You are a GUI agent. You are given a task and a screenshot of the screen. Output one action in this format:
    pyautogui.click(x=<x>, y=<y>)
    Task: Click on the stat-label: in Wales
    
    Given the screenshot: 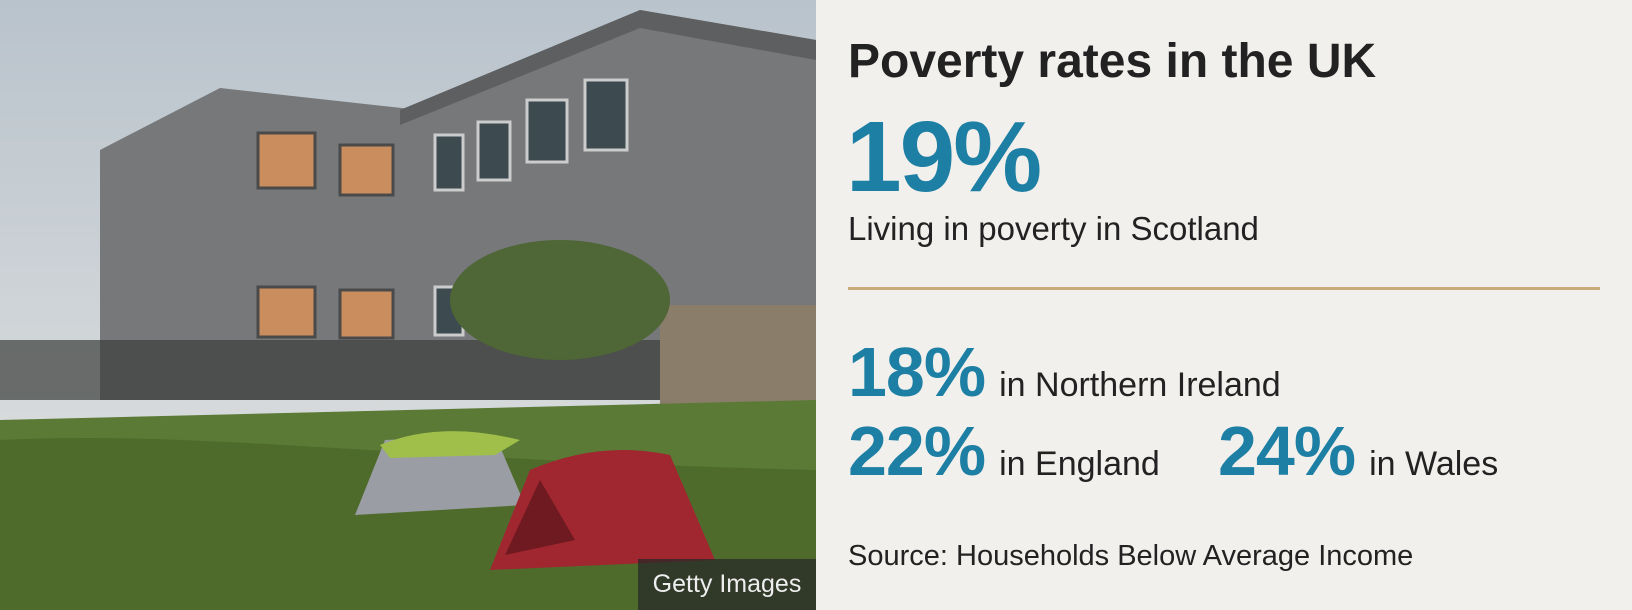 What is the action you would take?
    pyautogui.click(x=1434, y=464)
    